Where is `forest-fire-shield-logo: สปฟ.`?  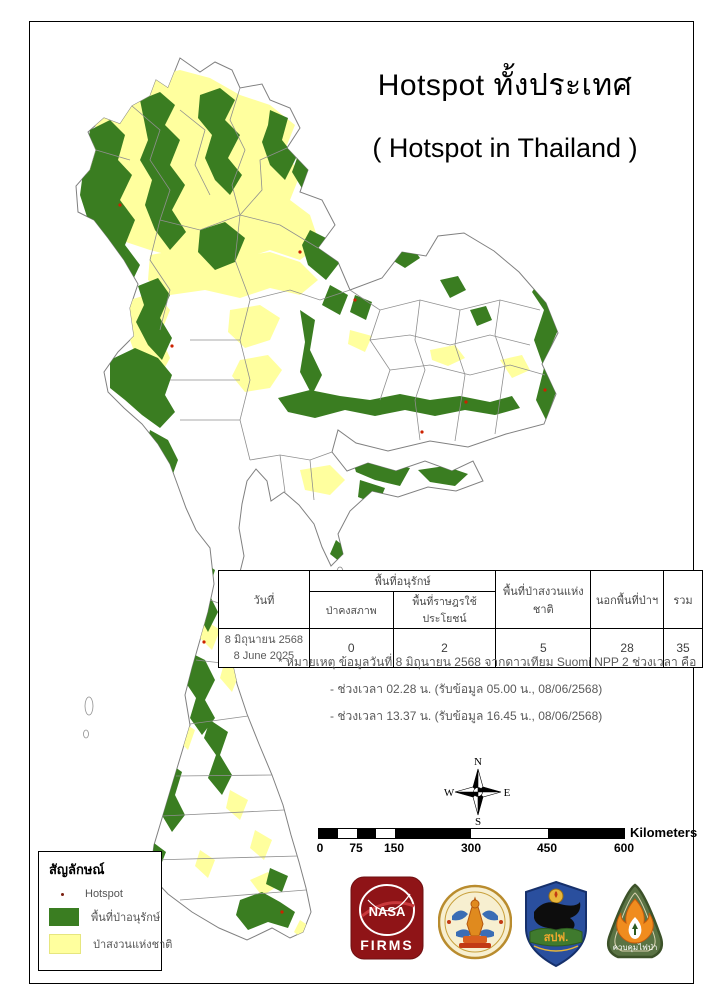 forest-fire-shield-logo: สปฟ. is located at coordinates (556, 924).